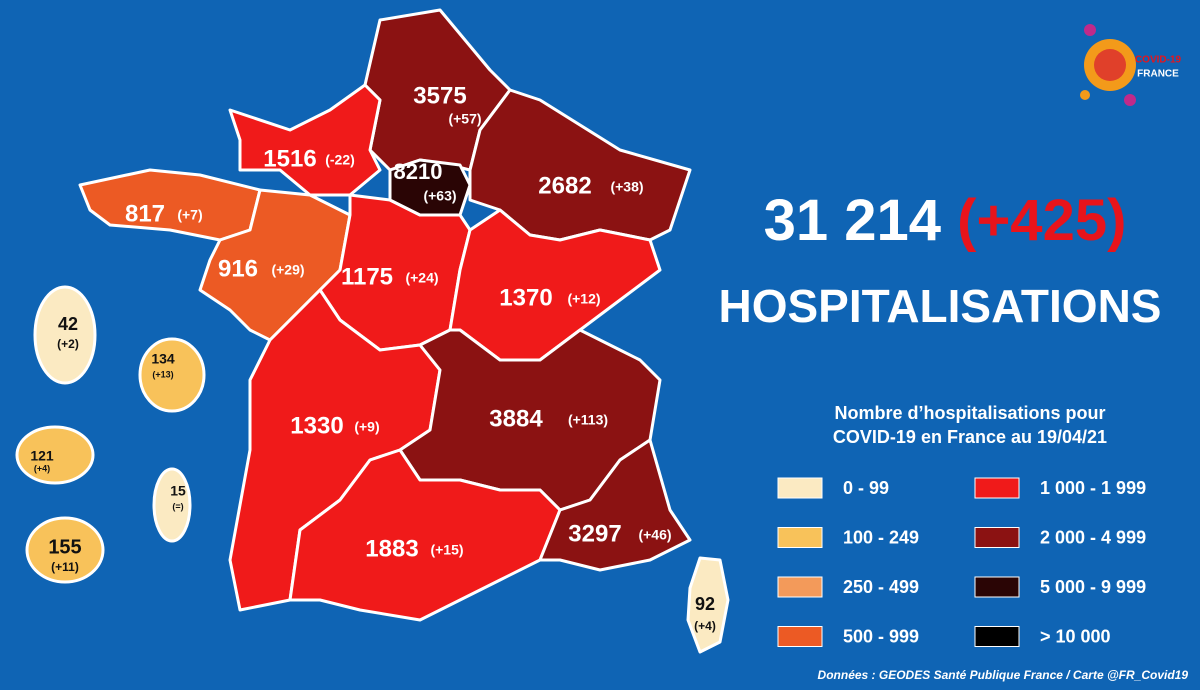  I want to click on legend-title: Nombre d’hospitalisations pour, so click(969, 413).